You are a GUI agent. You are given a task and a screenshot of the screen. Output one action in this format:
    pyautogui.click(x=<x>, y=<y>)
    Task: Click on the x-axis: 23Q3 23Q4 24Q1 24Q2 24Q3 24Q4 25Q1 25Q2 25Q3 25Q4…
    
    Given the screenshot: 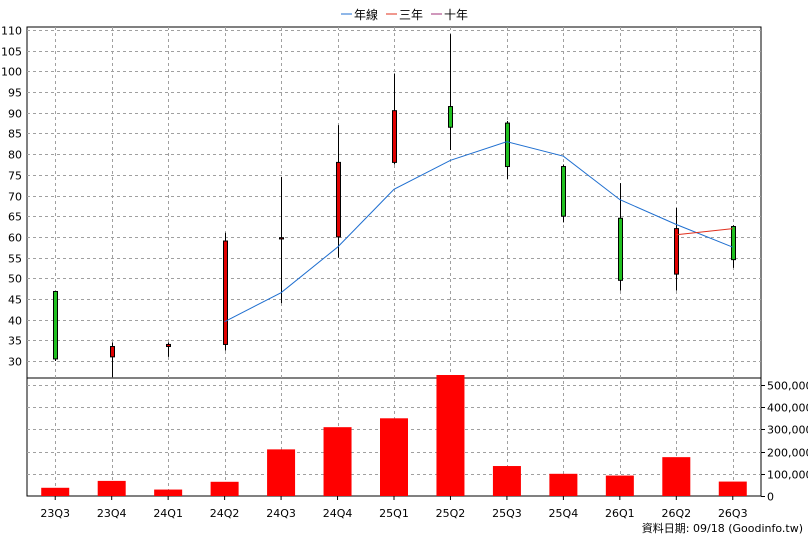 What is the action you would take?
    pyautogui.click(x=394, y=508)
    